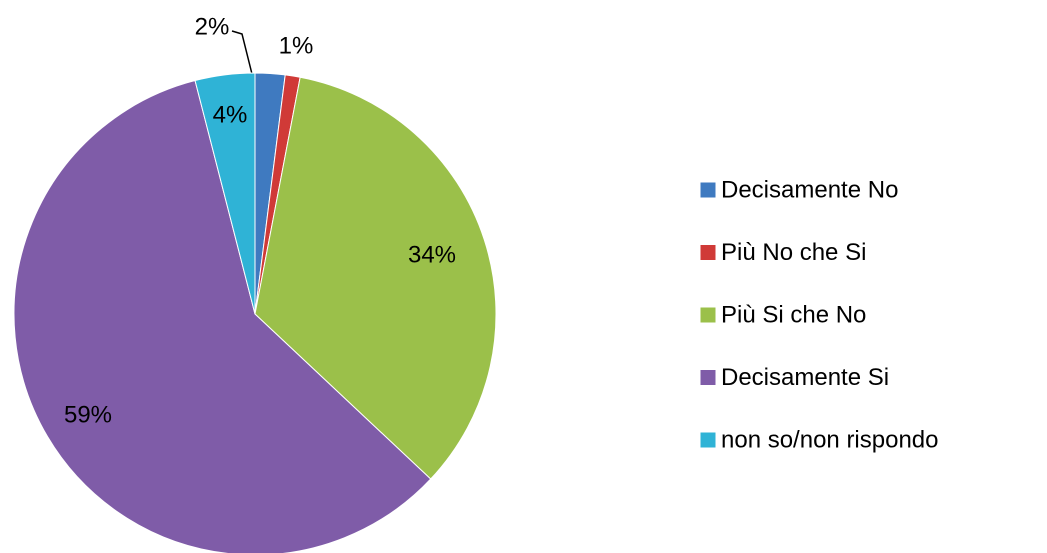  Describe the element at coordinates (432, 254) in the screenshot. I see `data-label: 34%` at that location.